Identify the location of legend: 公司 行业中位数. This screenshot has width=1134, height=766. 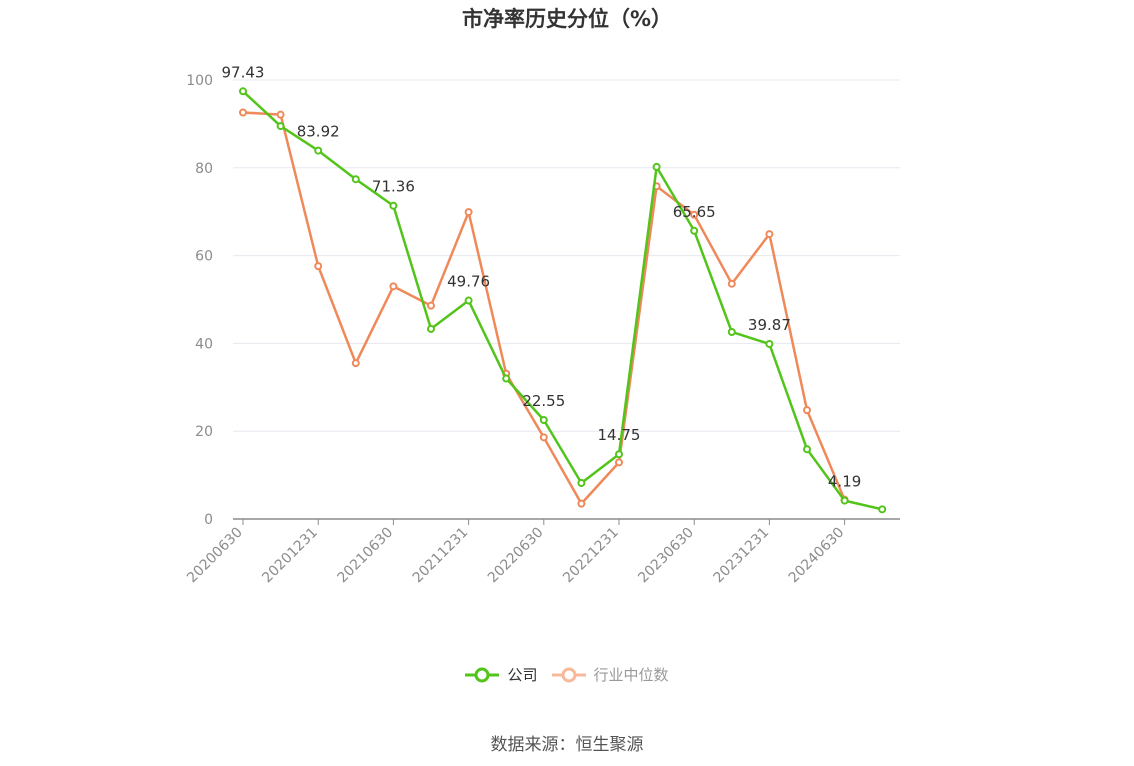
(567, 674).